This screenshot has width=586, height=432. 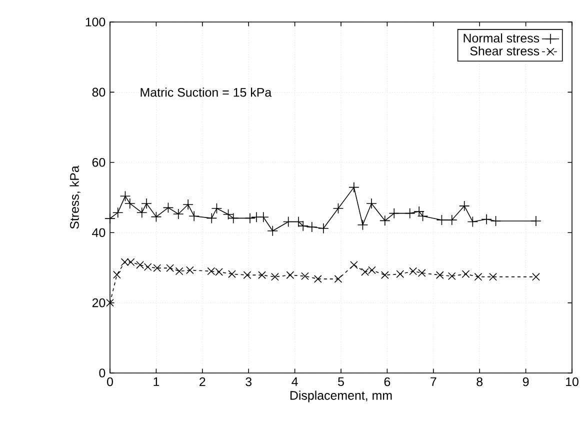 What do you see at coordinates (99, 233) in the screenshot?
I see `y-tick-label: 40` at bounding box center [99, 233].